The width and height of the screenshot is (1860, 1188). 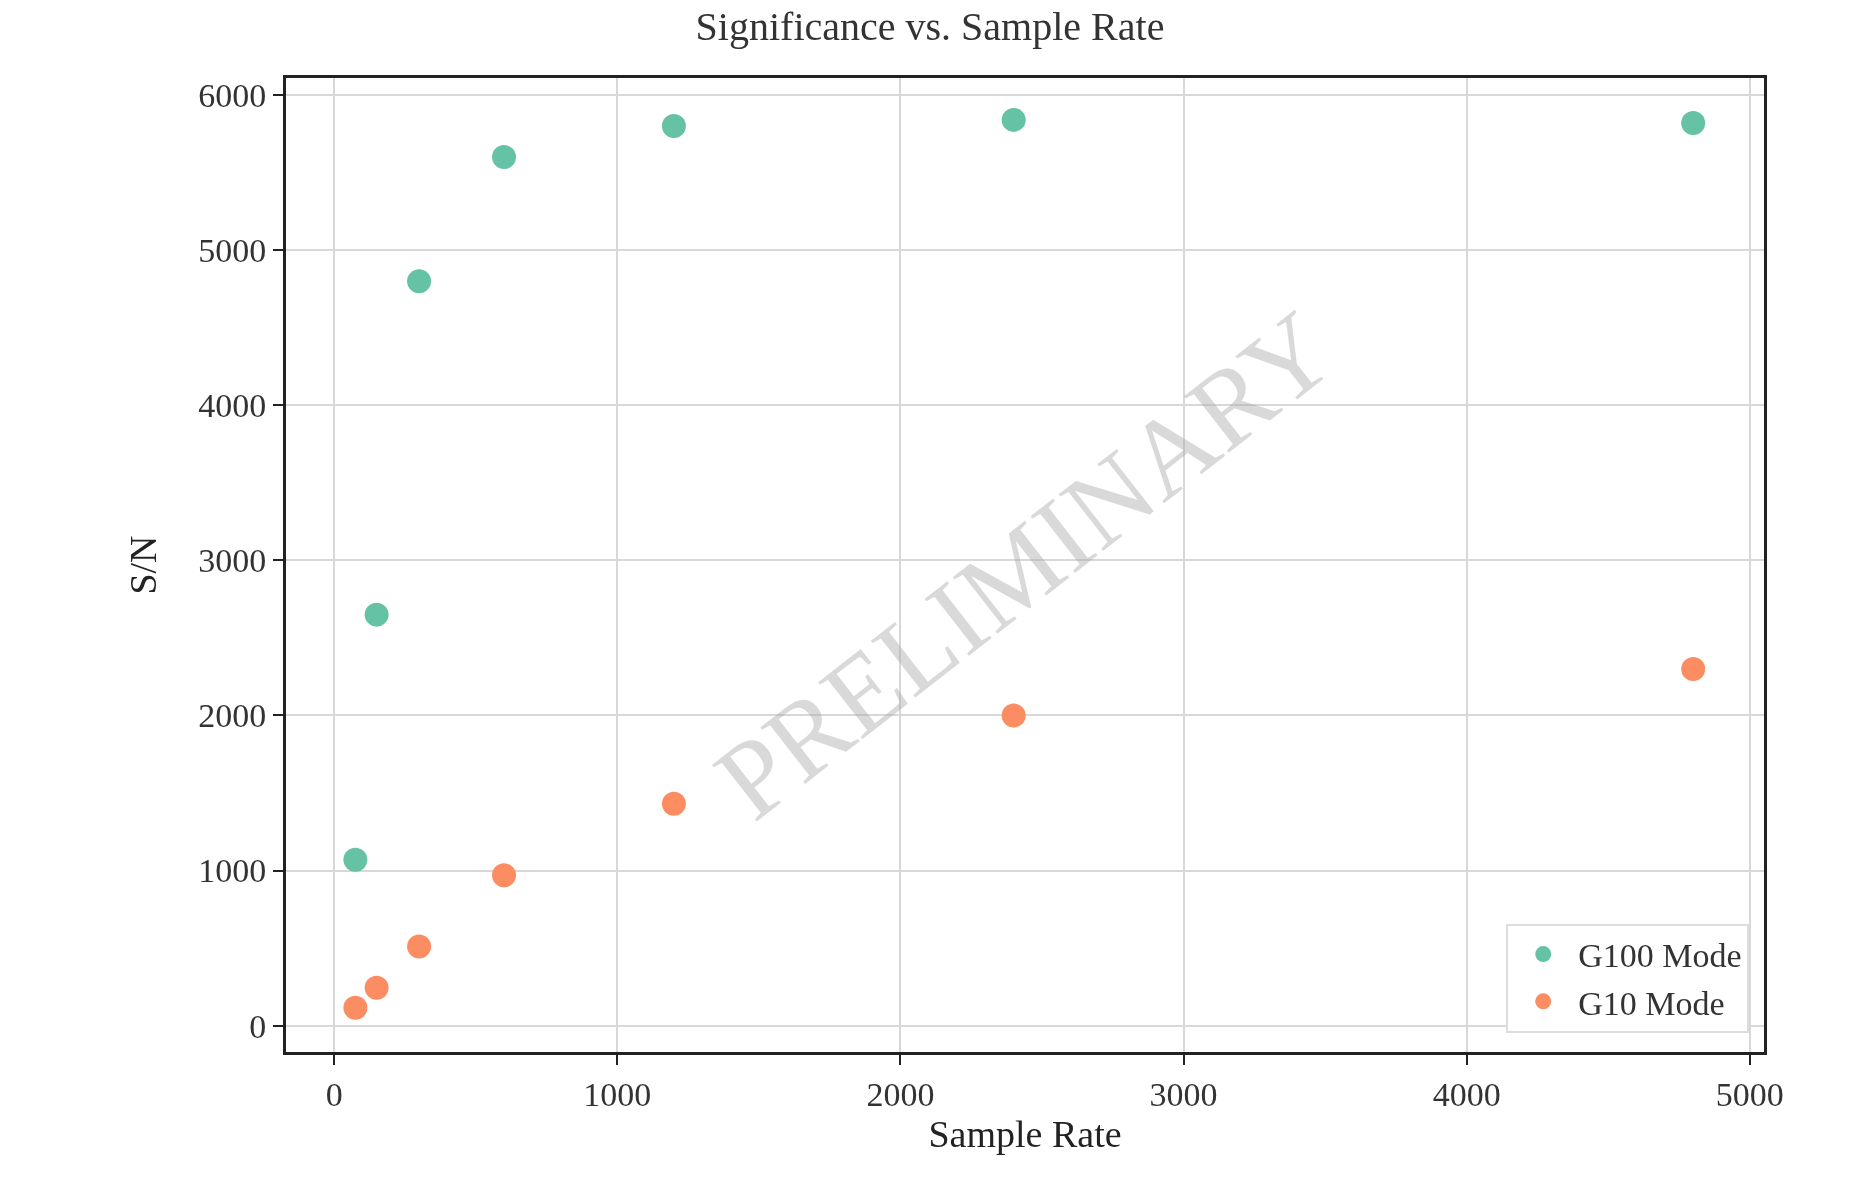 I want to click on y-tick-label: 4000, so click(x=232, y=406).